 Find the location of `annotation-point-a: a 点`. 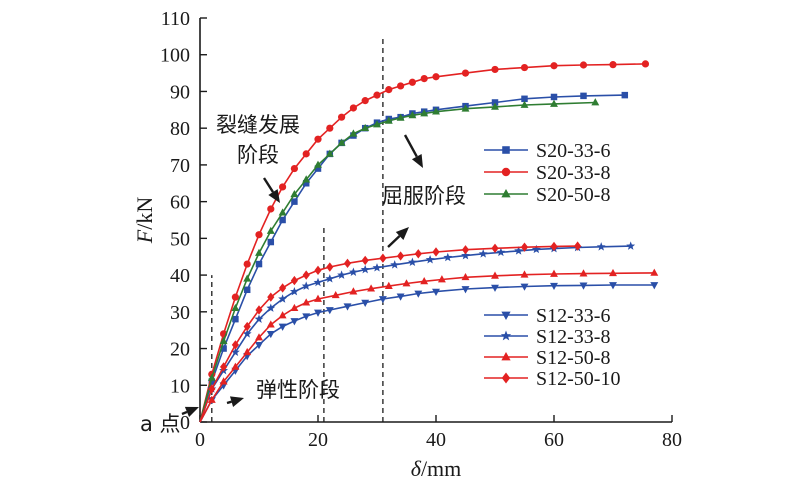

annotation-point-a: a 点 is located at coordinates (160, 424).